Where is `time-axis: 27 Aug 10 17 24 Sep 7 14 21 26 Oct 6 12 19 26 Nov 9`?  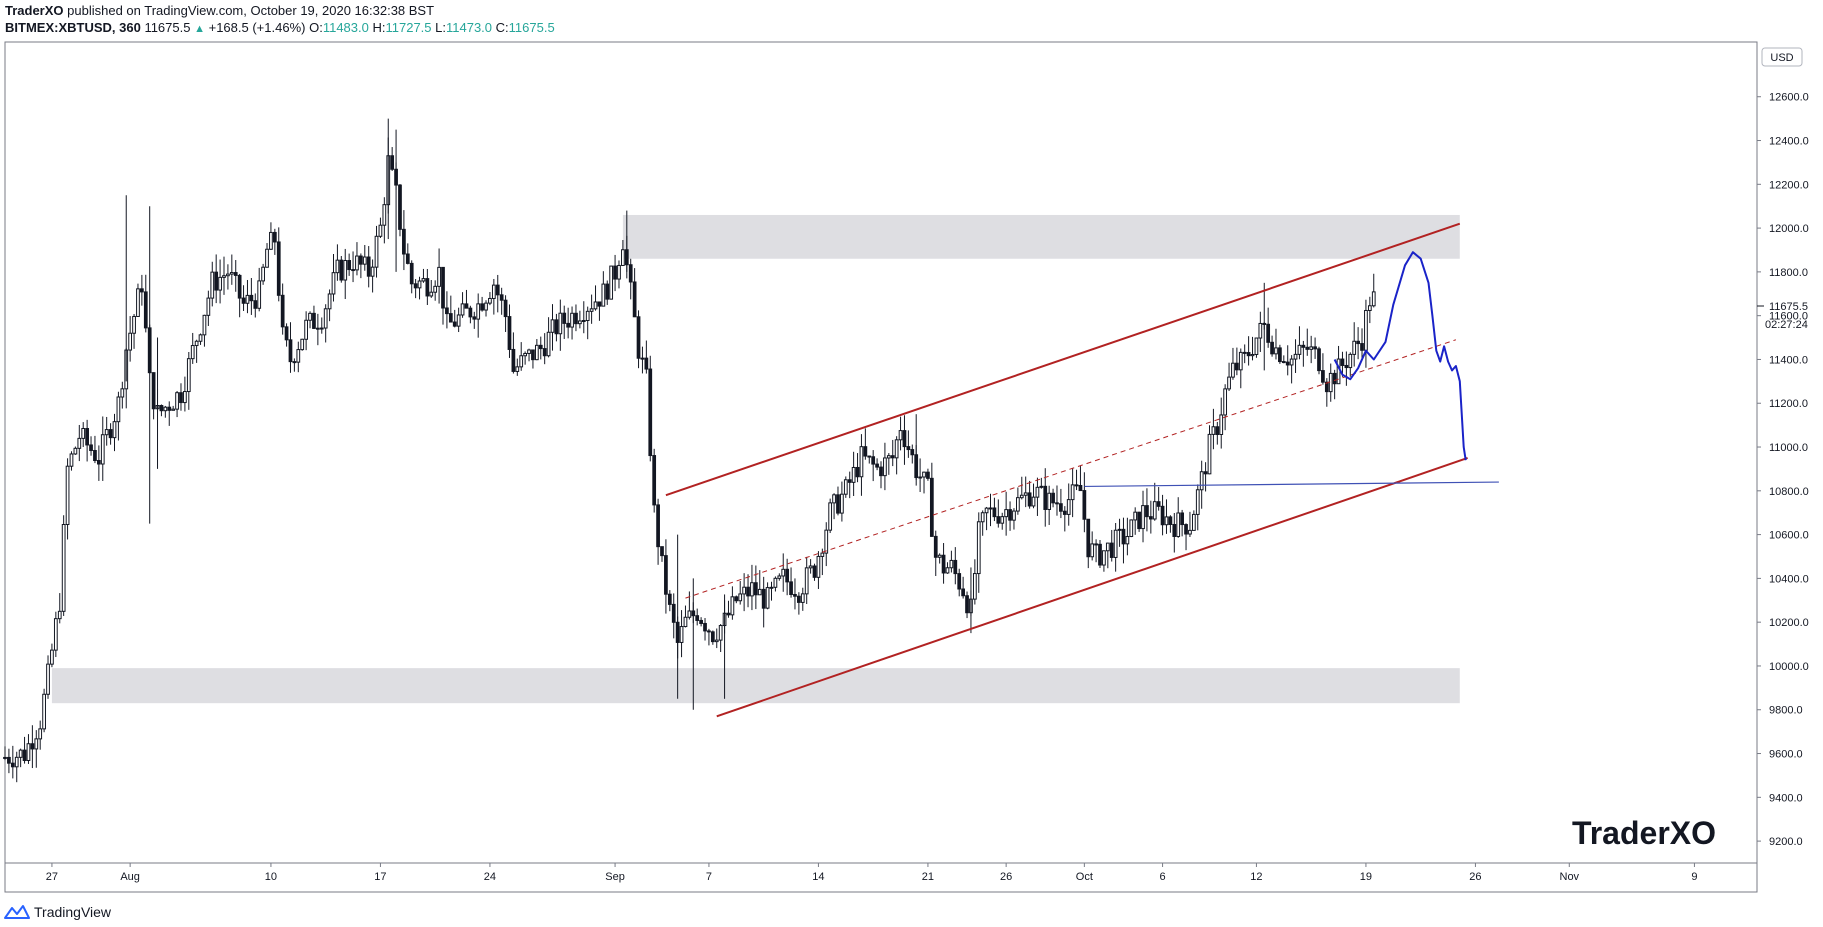 time-axis: 27 Aug 10 17 24 Sep 7 14 21 26 Oct 6 12 19 26 Nov 9 is located at coordinates (872, 873).